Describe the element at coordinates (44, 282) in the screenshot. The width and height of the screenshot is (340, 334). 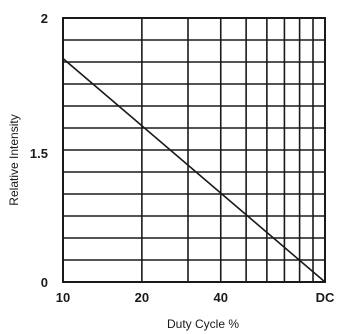
I see `y-tick-label: 0` at that location.